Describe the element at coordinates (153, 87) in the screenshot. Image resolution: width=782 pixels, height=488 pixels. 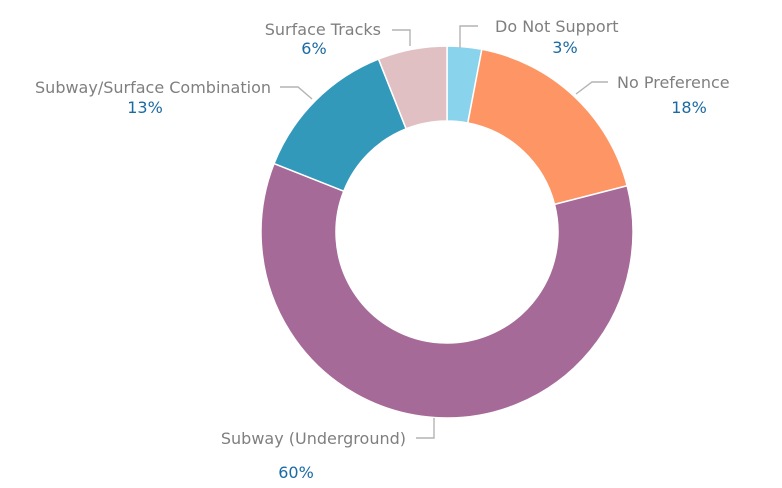
I see `slice-label-subway-surface: Subway/Surface Combination` at that location.